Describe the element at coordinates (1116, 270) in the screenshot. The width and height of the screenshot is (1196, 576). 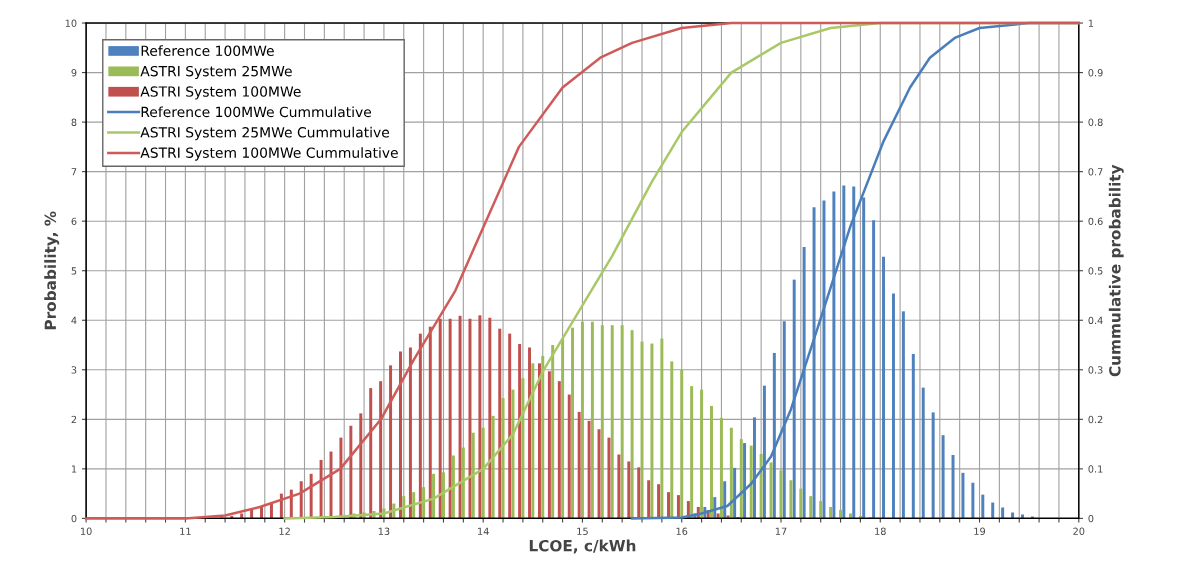
I see `y2-axis-title: Cummulative probability` at that location.